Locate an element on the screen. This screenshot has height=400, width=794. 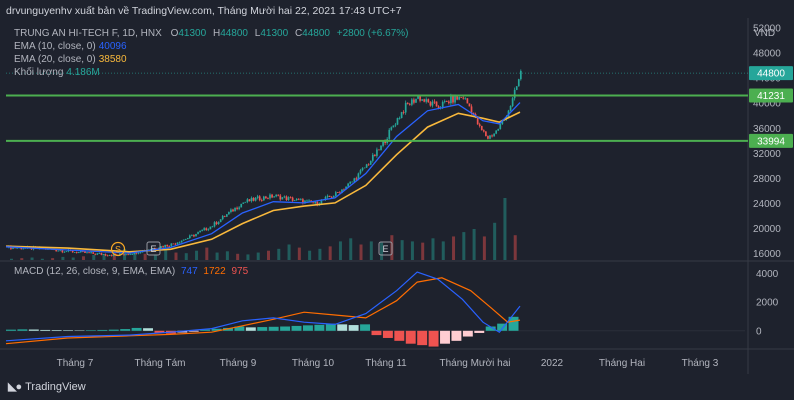
earnings-marker-label: E is located at coordinates (153, 249).